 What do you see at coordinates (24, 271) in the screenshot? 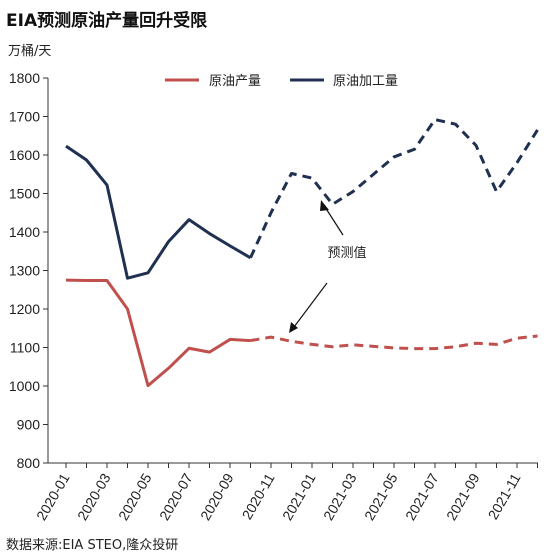
I see `y-tick-label: 1300` at bounding box center [24, 271].